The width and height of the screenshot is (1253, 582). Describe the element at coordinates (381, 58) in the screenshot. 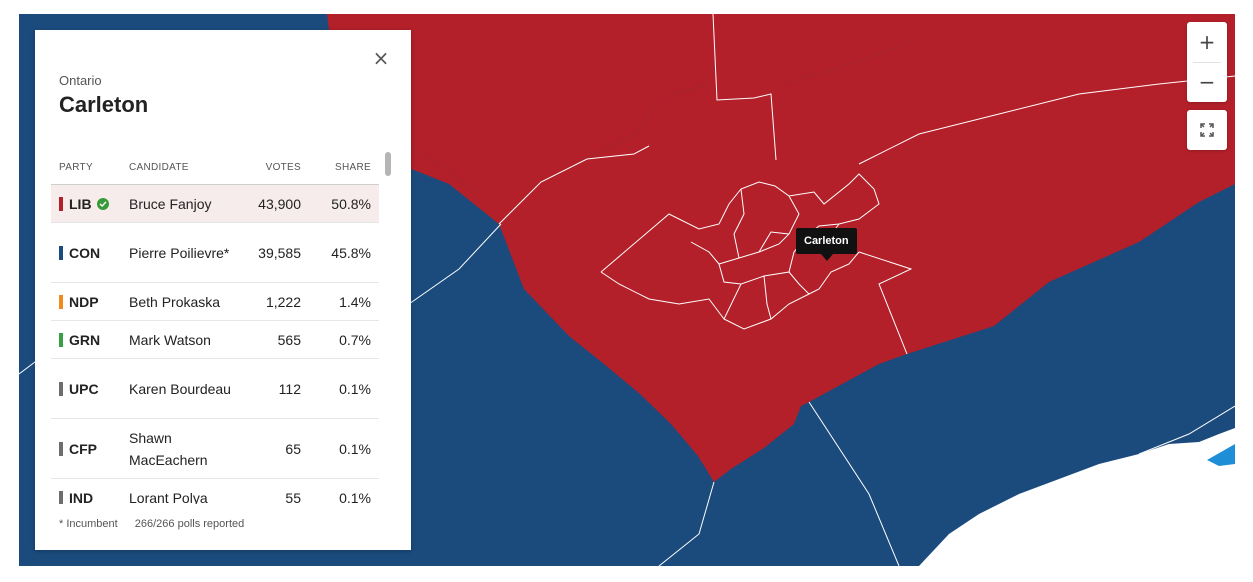

I see `close-button: ×` at that location.